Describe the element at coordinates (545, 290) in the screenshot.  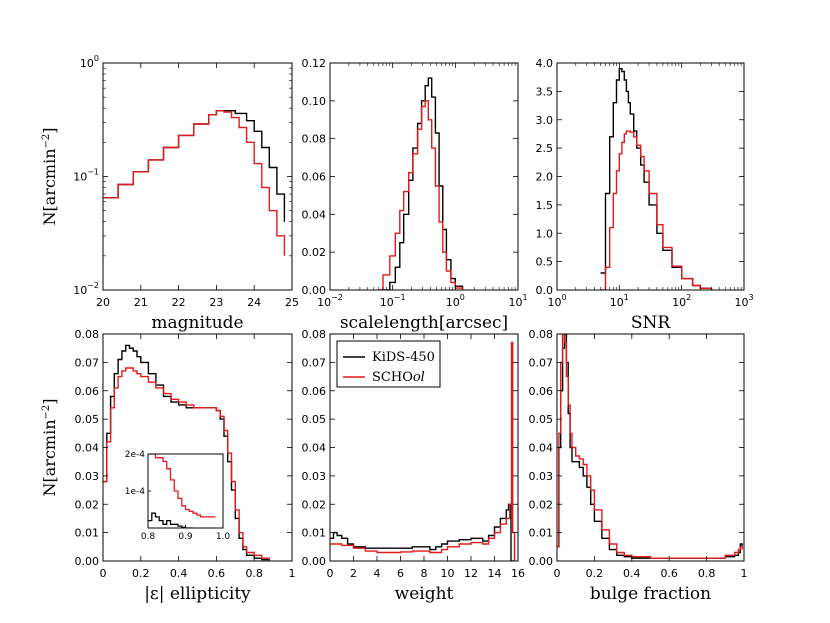
I see `snr-y-tick-label: 0.0` at that location.